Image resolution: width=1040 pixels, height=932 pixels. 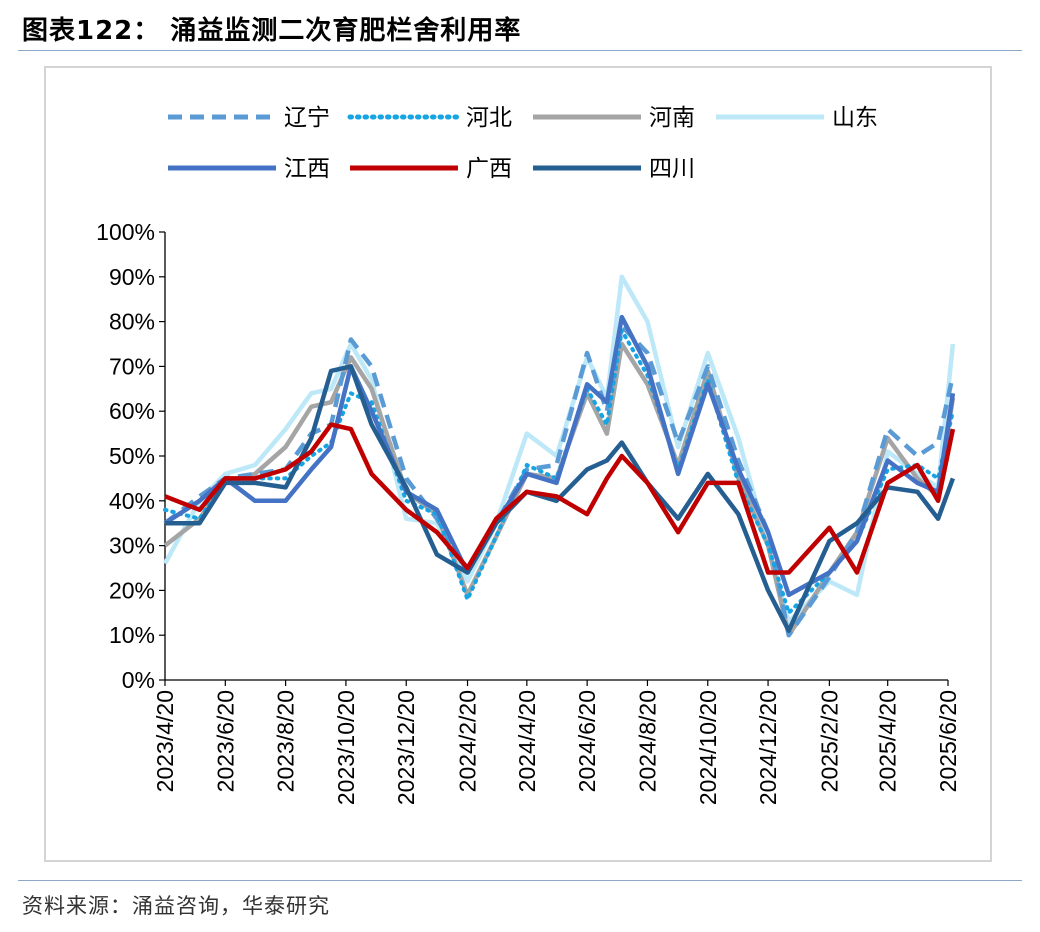 What do you see at coordinates (125, 232) in the screenshot?
I see `y-tick-label: 100%` at bounding box center [125, 232].